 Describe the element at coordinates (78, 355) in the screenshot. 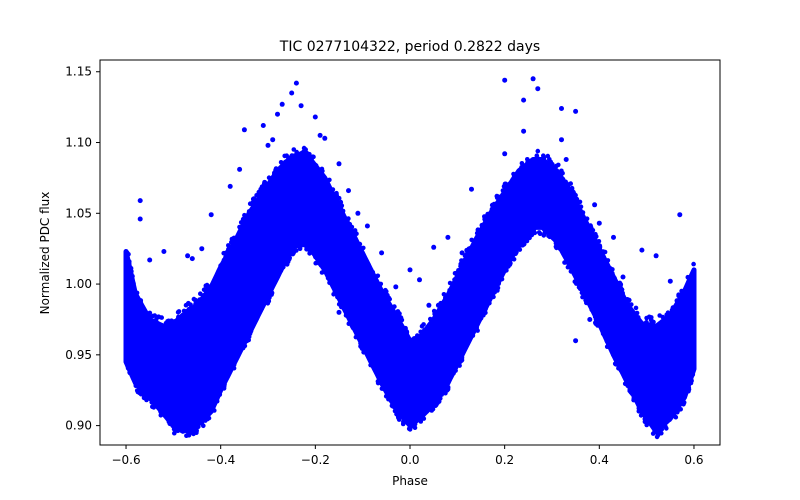

I see `y-tick-label: 0.95` at that location.